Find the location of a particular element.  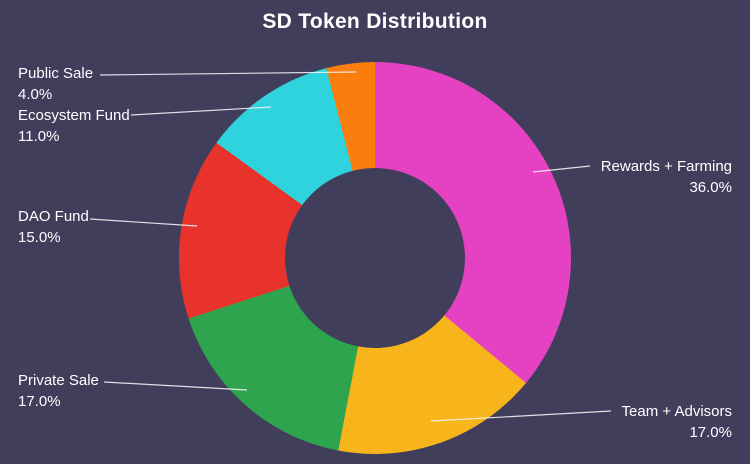

slice-pct-dao-fund: 15.0% is located at coordinates (39, 237).